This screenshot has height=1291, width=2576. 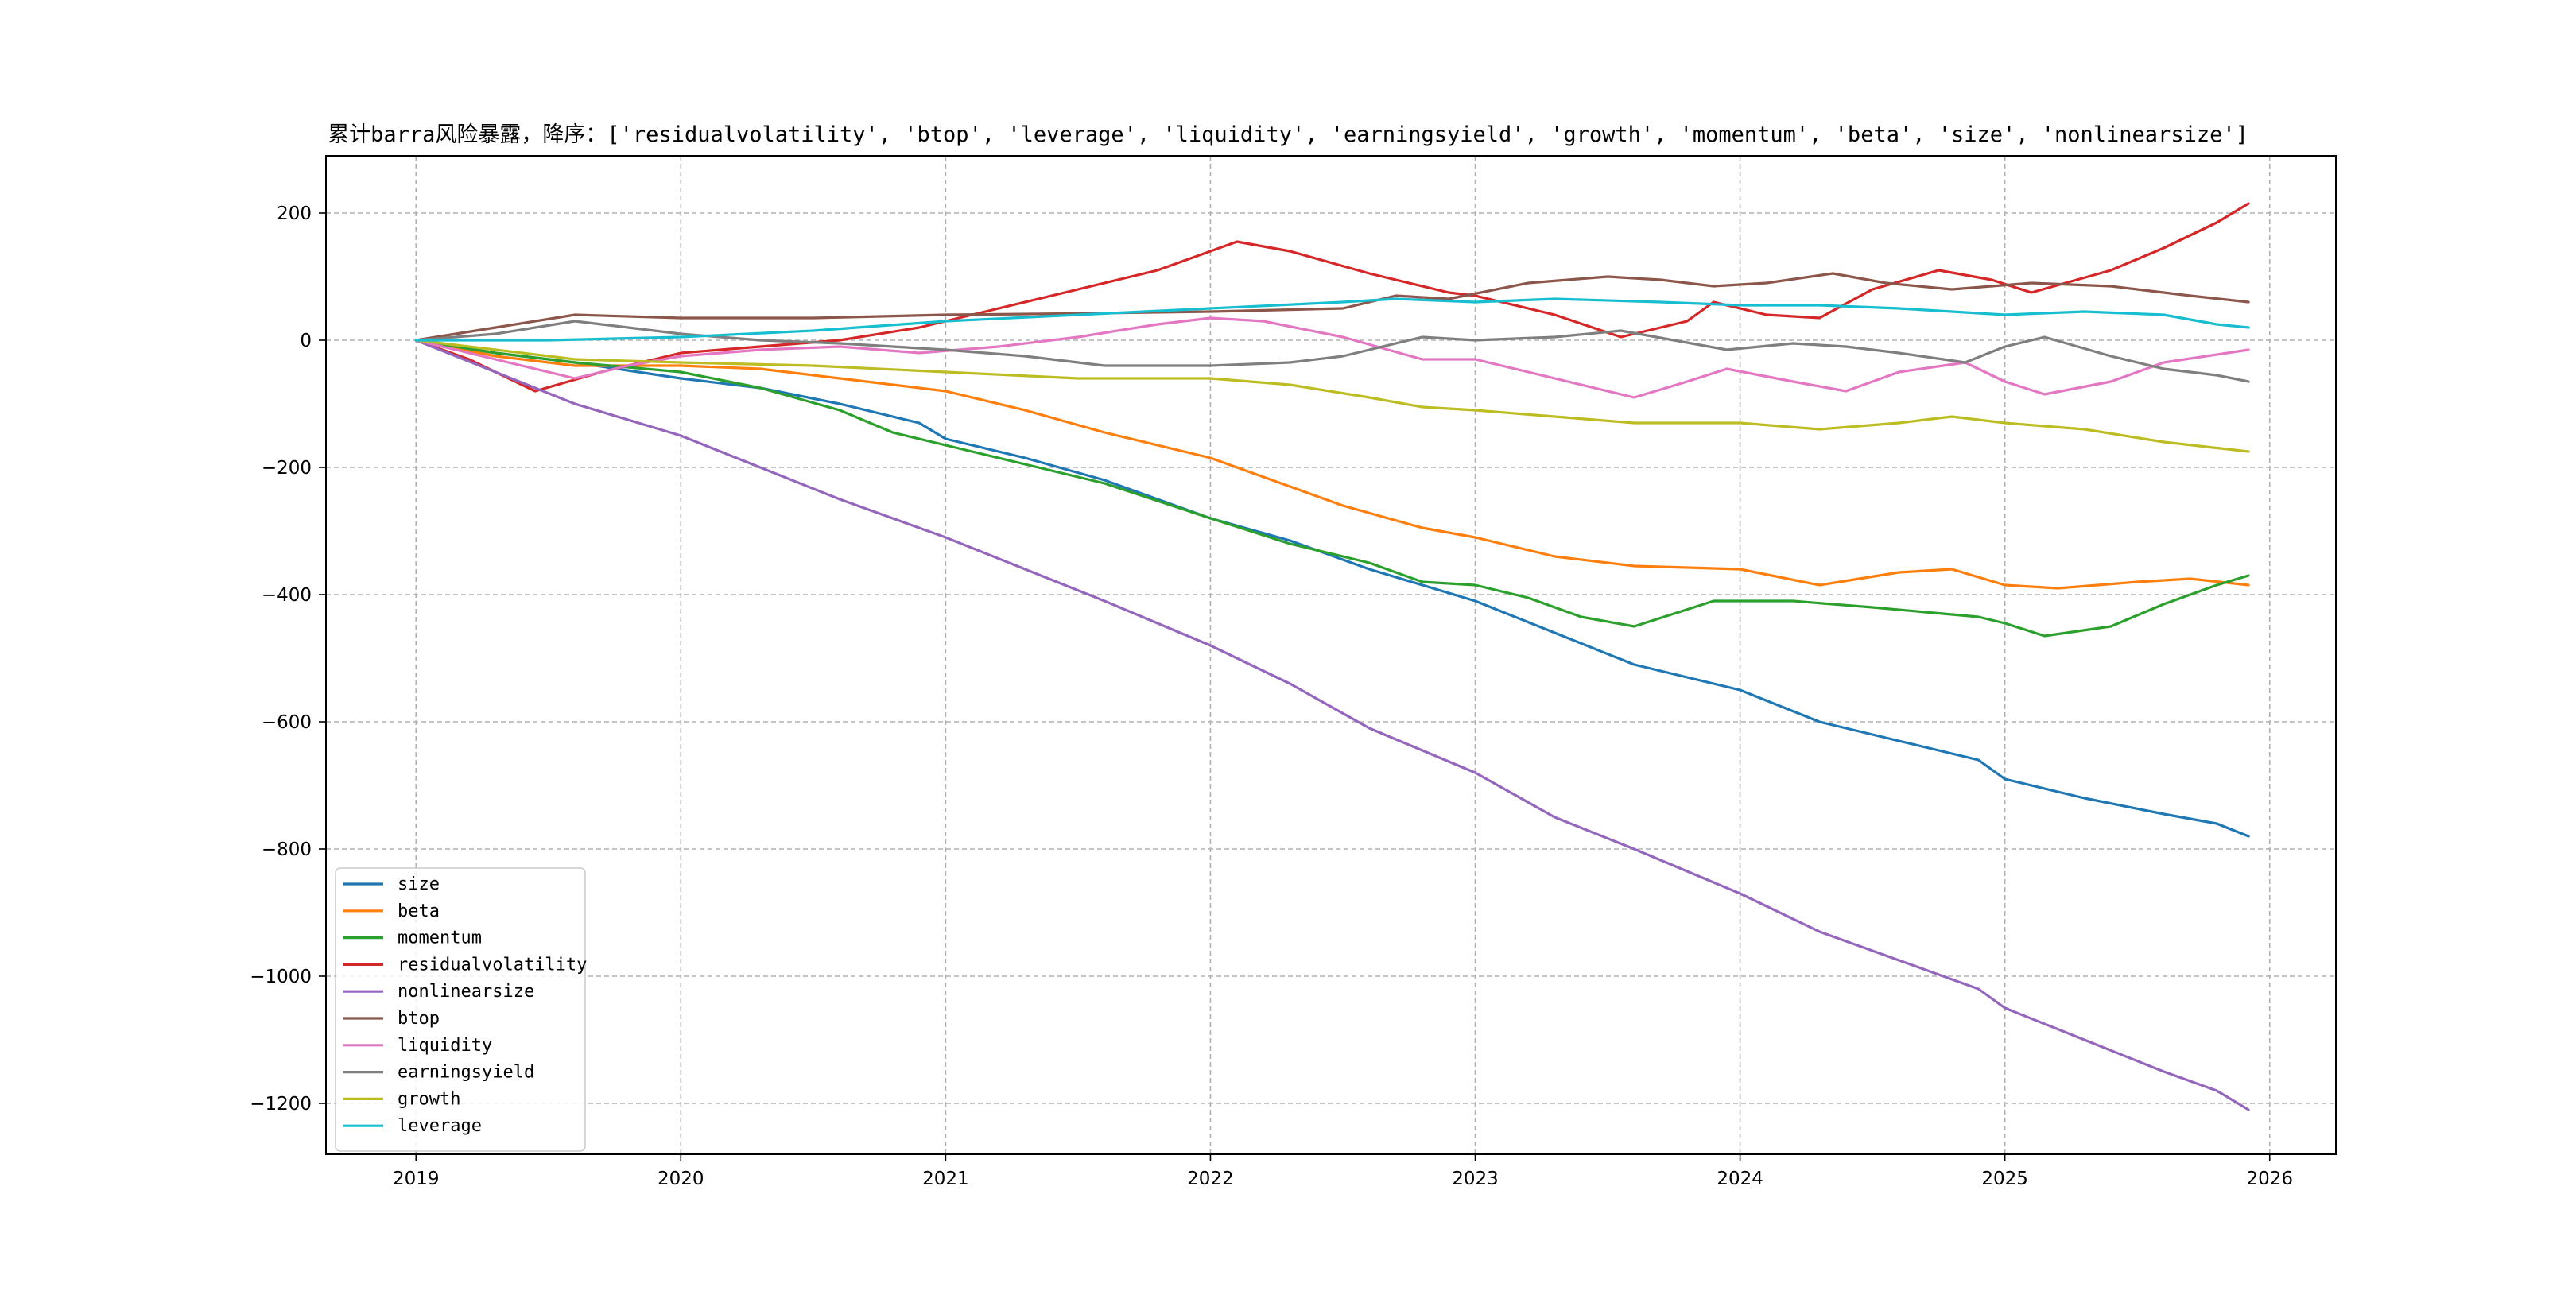 I want to click on series-line-beta, so click(x=1332, y=465).